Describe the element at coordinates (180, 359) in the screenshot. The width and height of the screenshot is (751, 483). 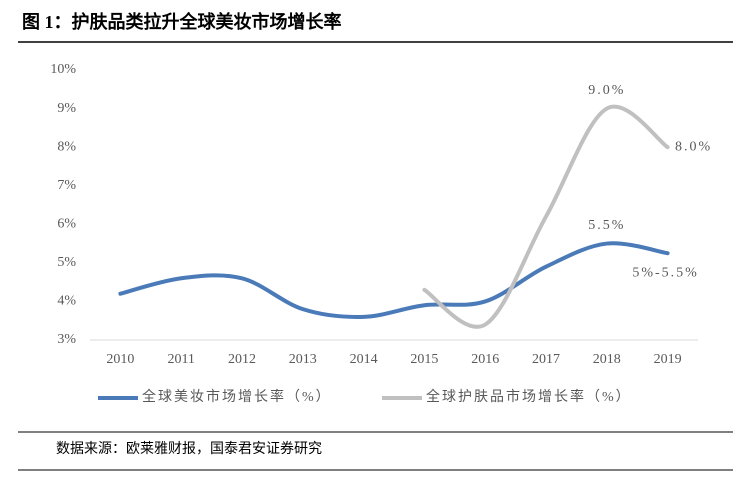
I see `x-tick-label: 2011` at that location.